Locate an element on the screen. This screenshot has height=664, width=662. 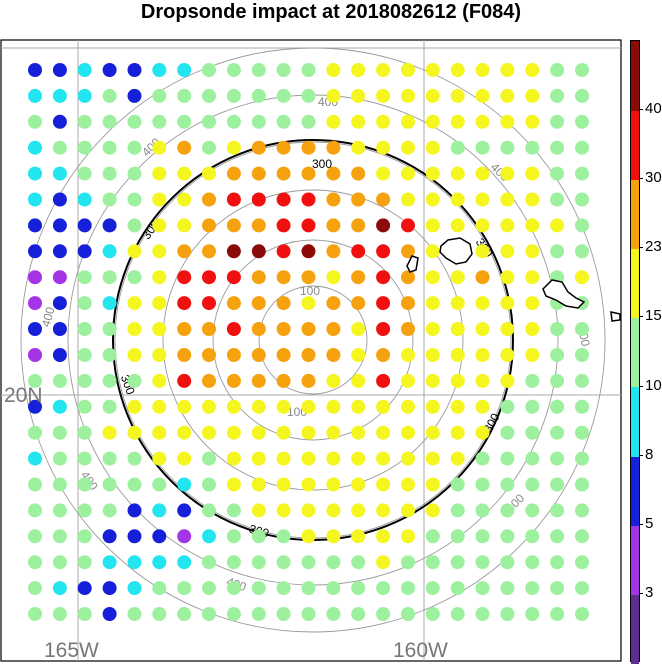
colorbar-tick-label: 30 is located at coordinates (653, 178).